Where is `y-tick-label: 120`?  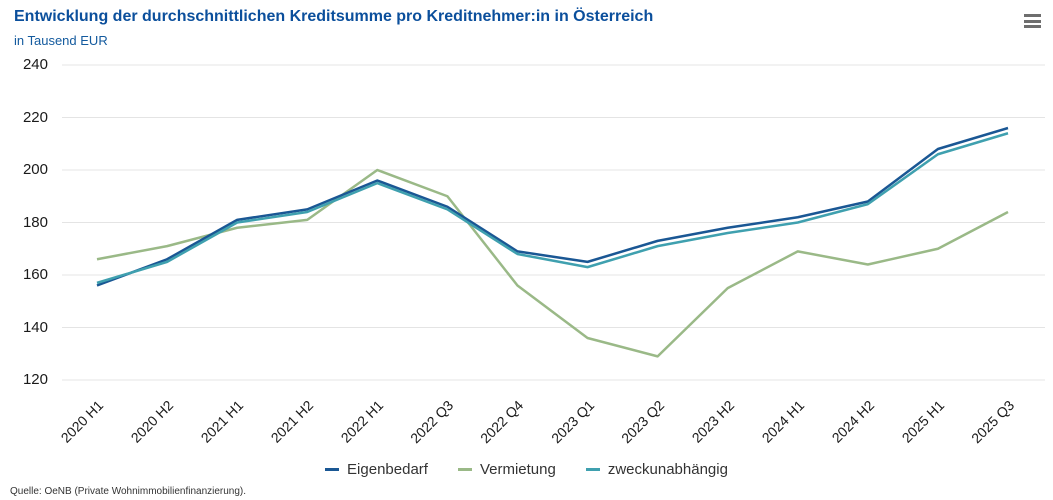
y-tick-label: 120 is located at coordinates (35, 379).